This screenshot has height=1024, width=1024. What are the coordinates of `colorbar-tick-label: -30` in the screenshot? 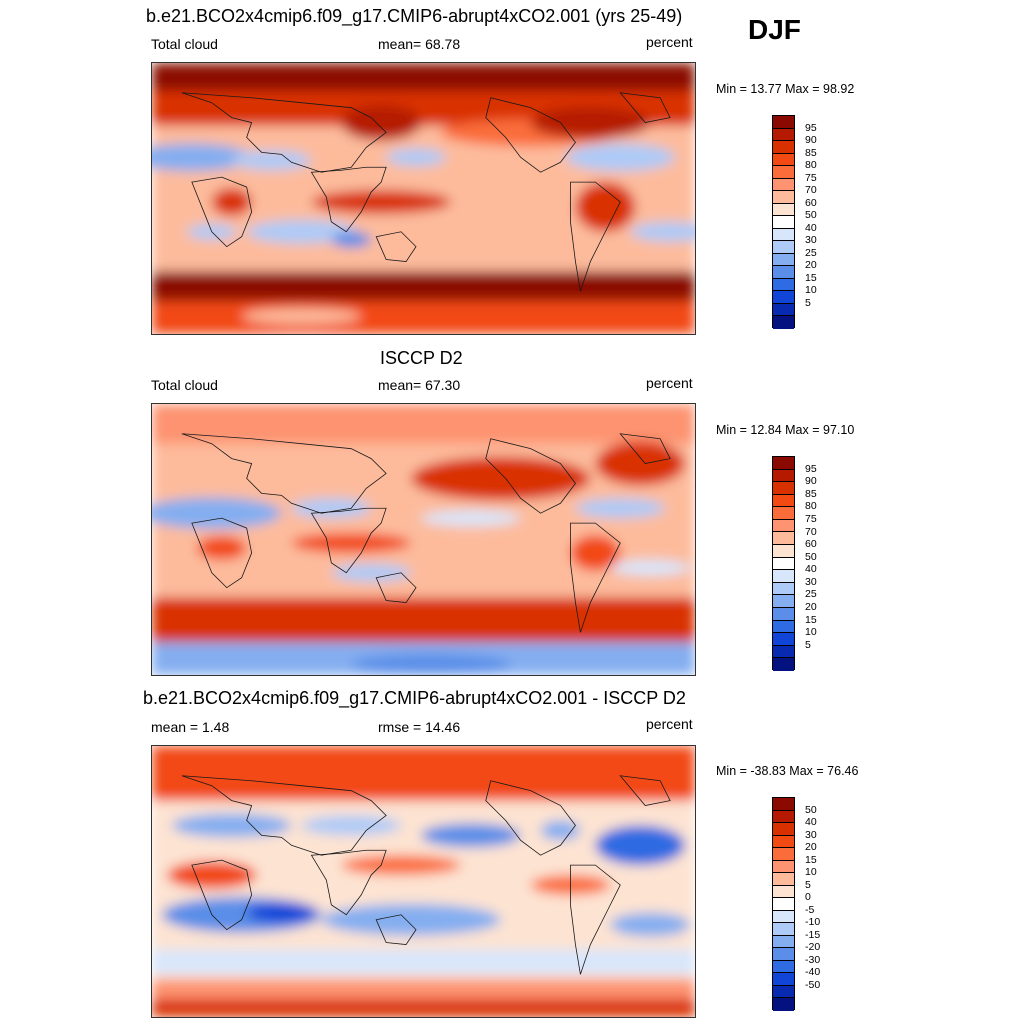 It's located at (813, 959).